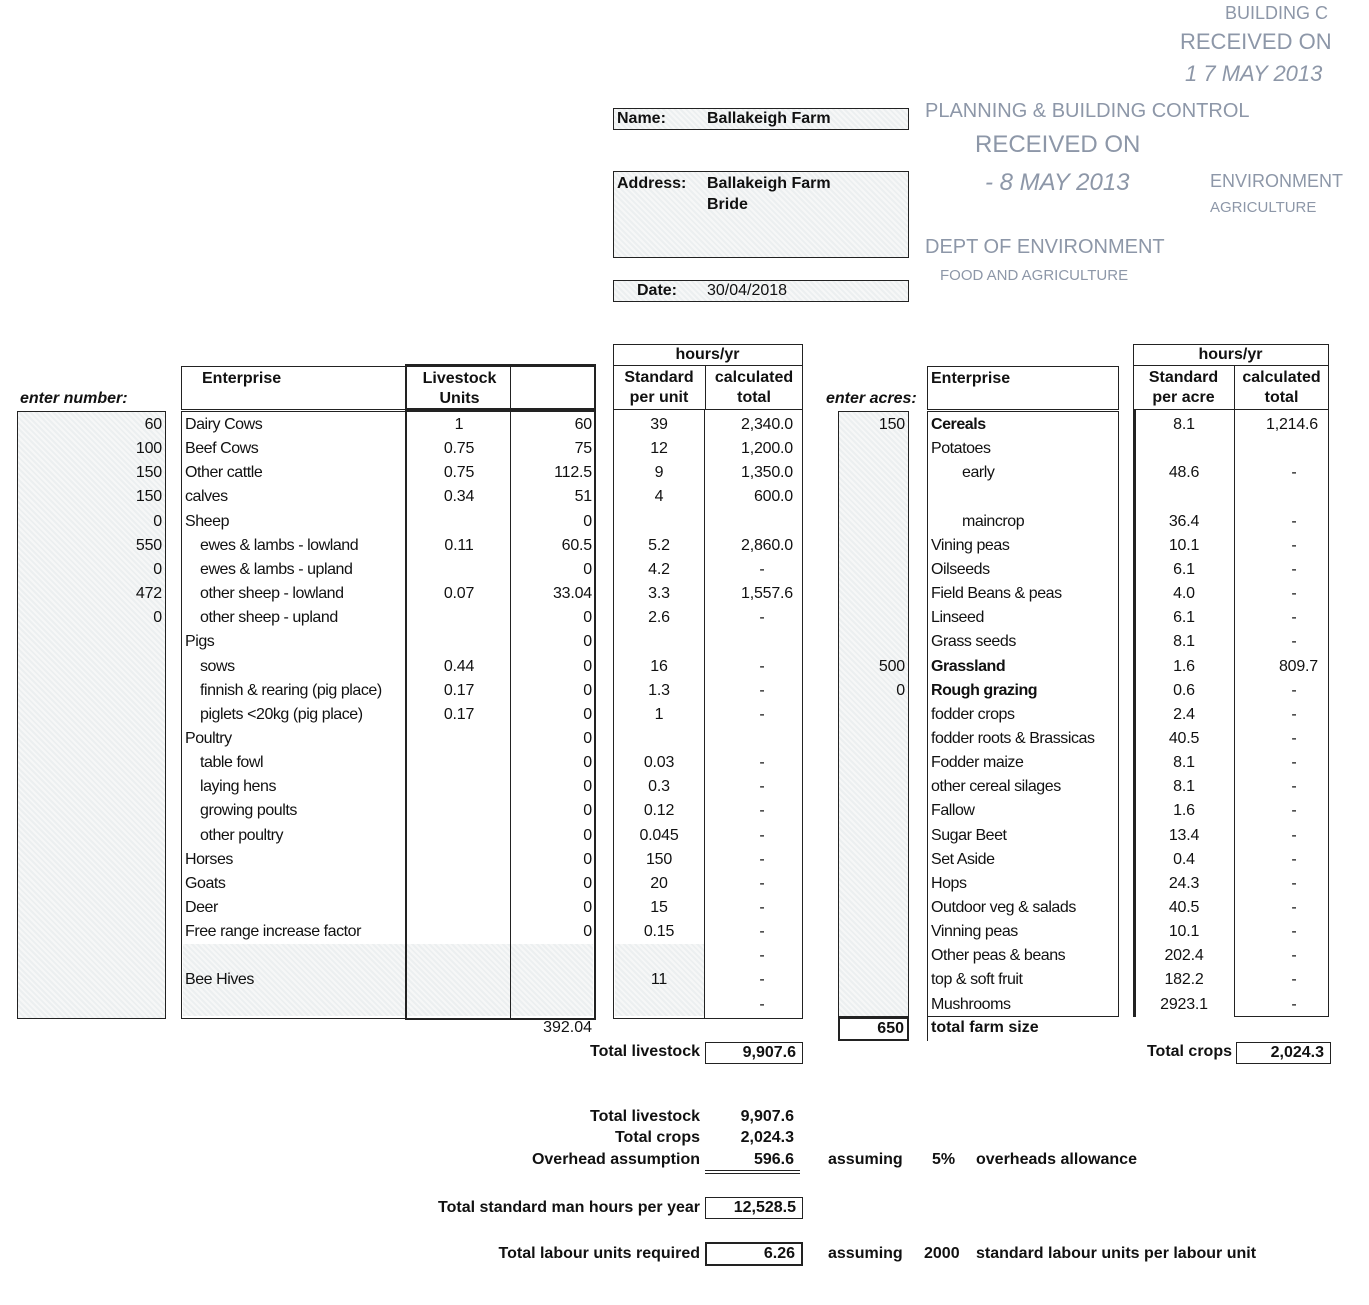  What do you see at coordinates (1058, 144) in the screenshot?
I see `stamp-received-text: RECEIVED ON` at bounding box center [1058, 144].